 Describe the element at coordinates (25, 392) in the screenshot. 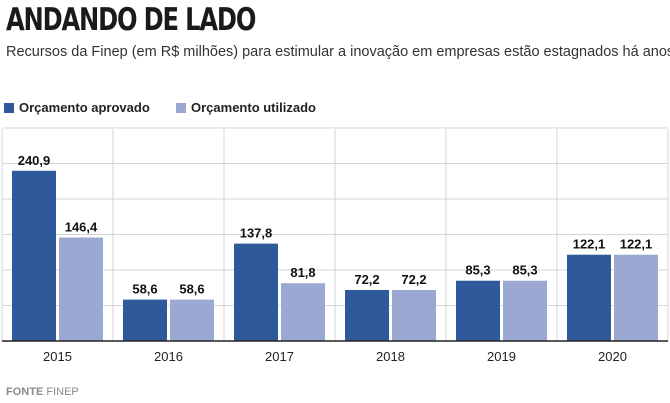

I see `source-label: FONTE` at that location.